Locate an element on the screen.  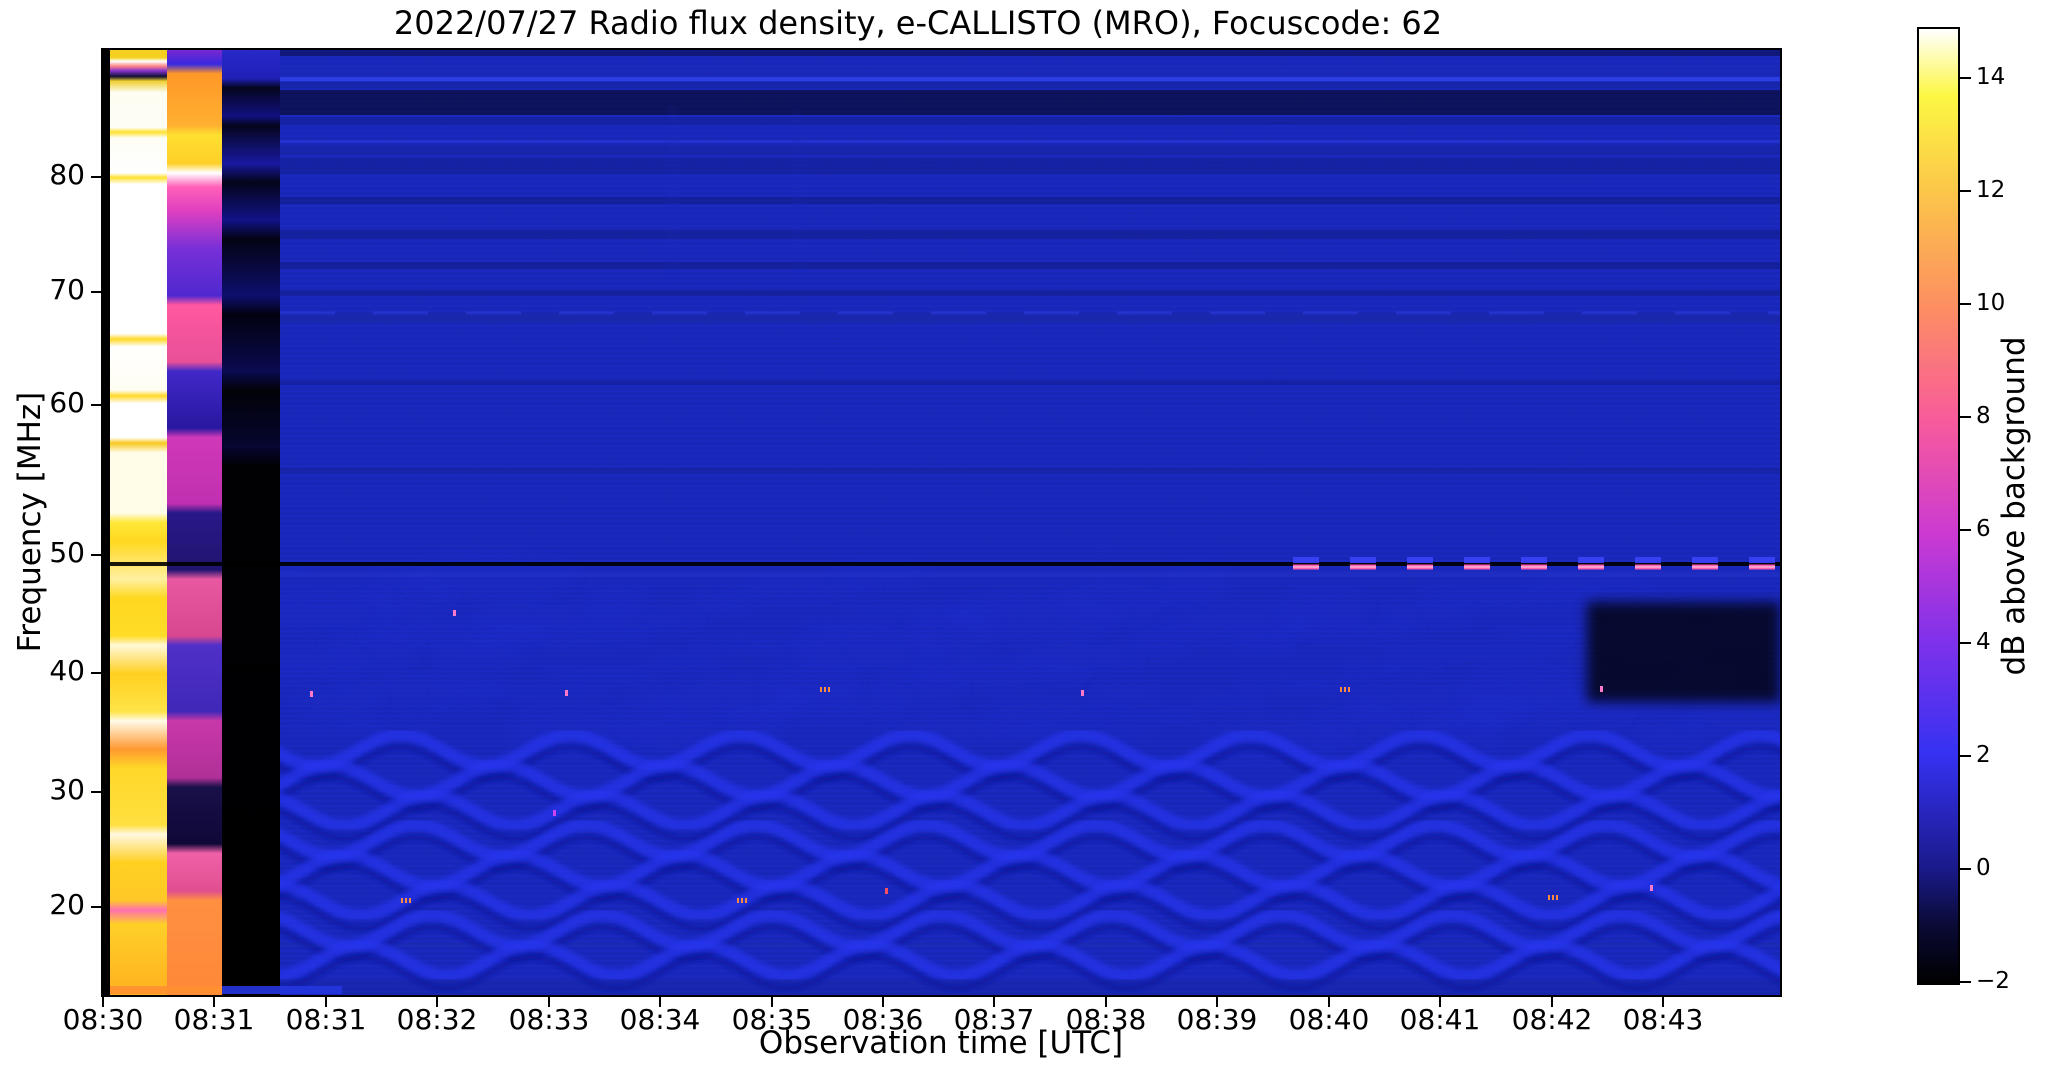
colorbar-tick-label: 8 is located at coordinates (1983, 416).